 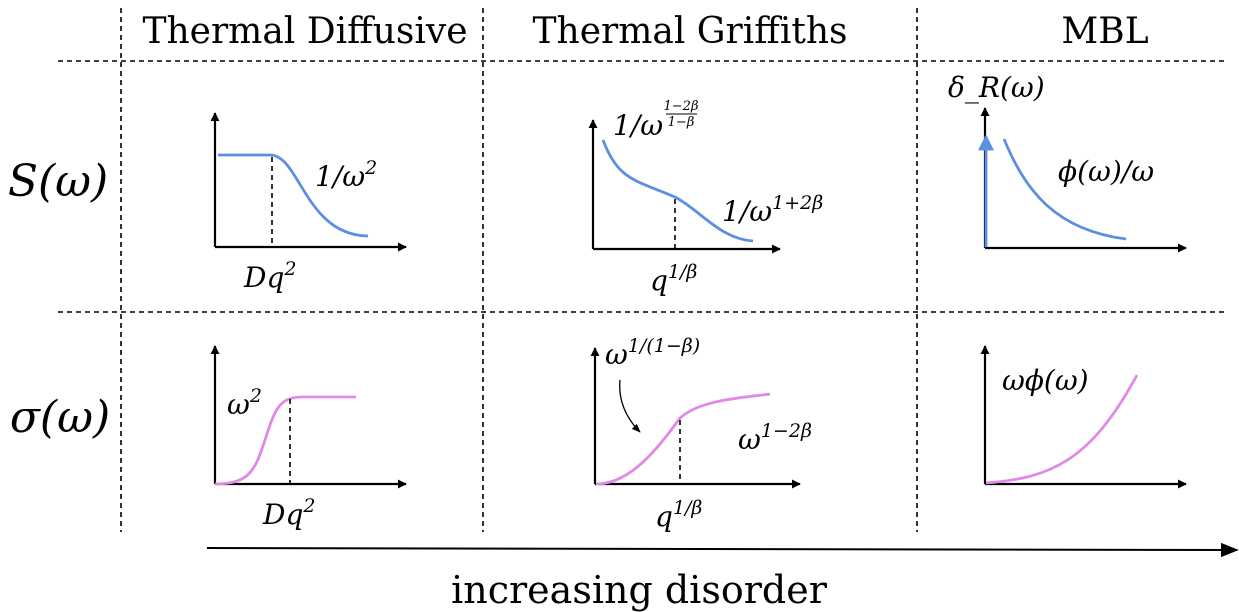 I want to click on s-mbl-y-label: δ_R(ω), so click(x=996, y=87).